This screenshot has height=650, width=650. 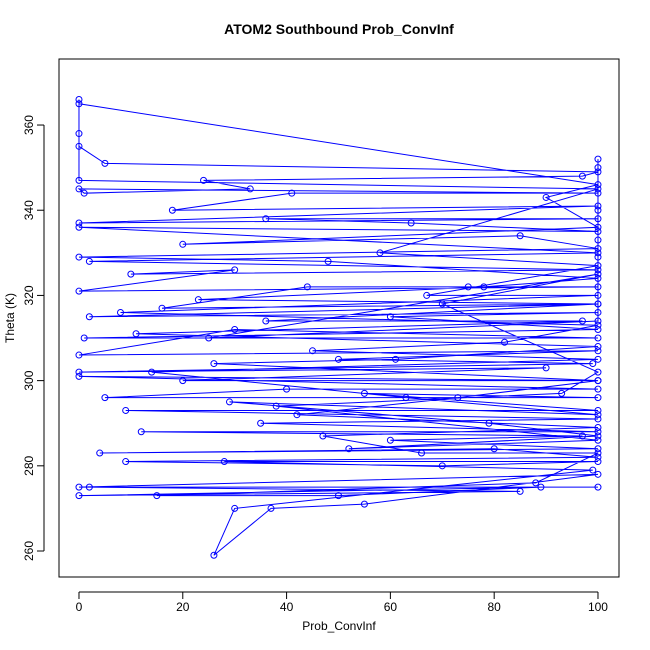 What do you see at coordinates (29, 125) in the screenshot?
I see `y-tick-label: 360` at bounding box center [29, 125].